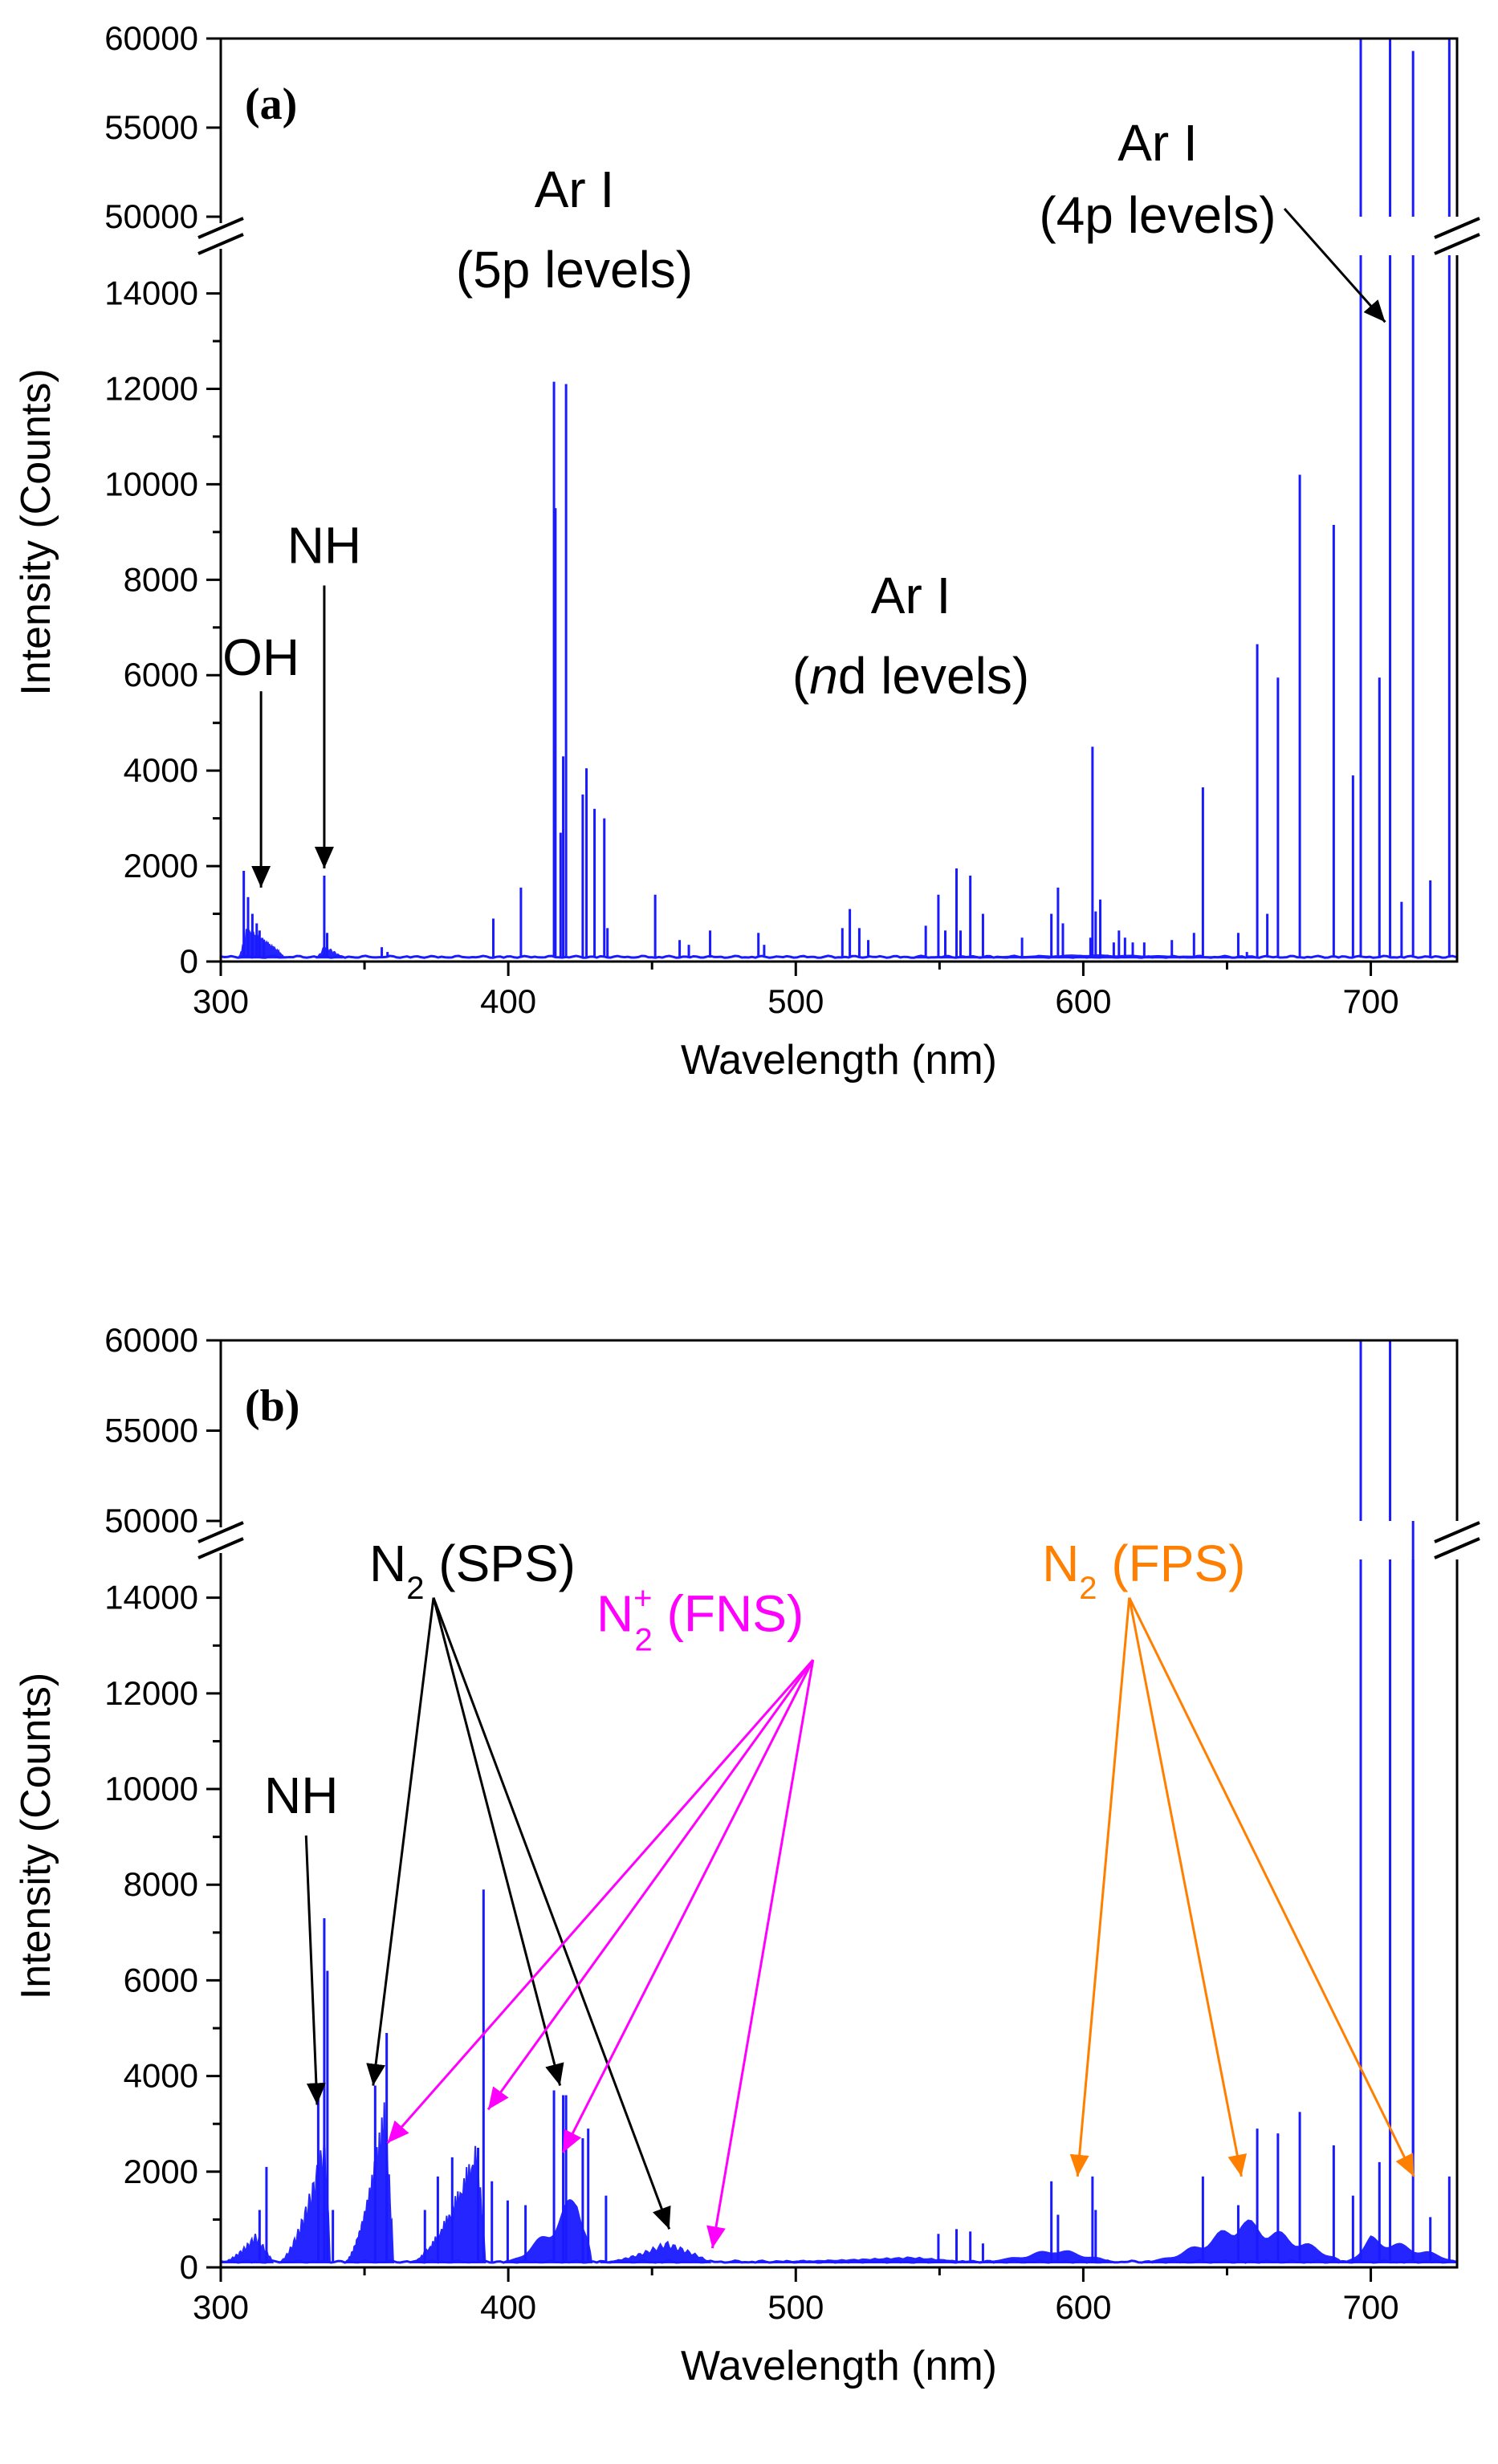 Image resolution: width=1498 pixels, height=2464 pixels. What do you see at coordinates (1157, 215) in the screenshot?
I see `annotation-ar-4p-levels: (4p levels)` at bounding box center [1157, 215].